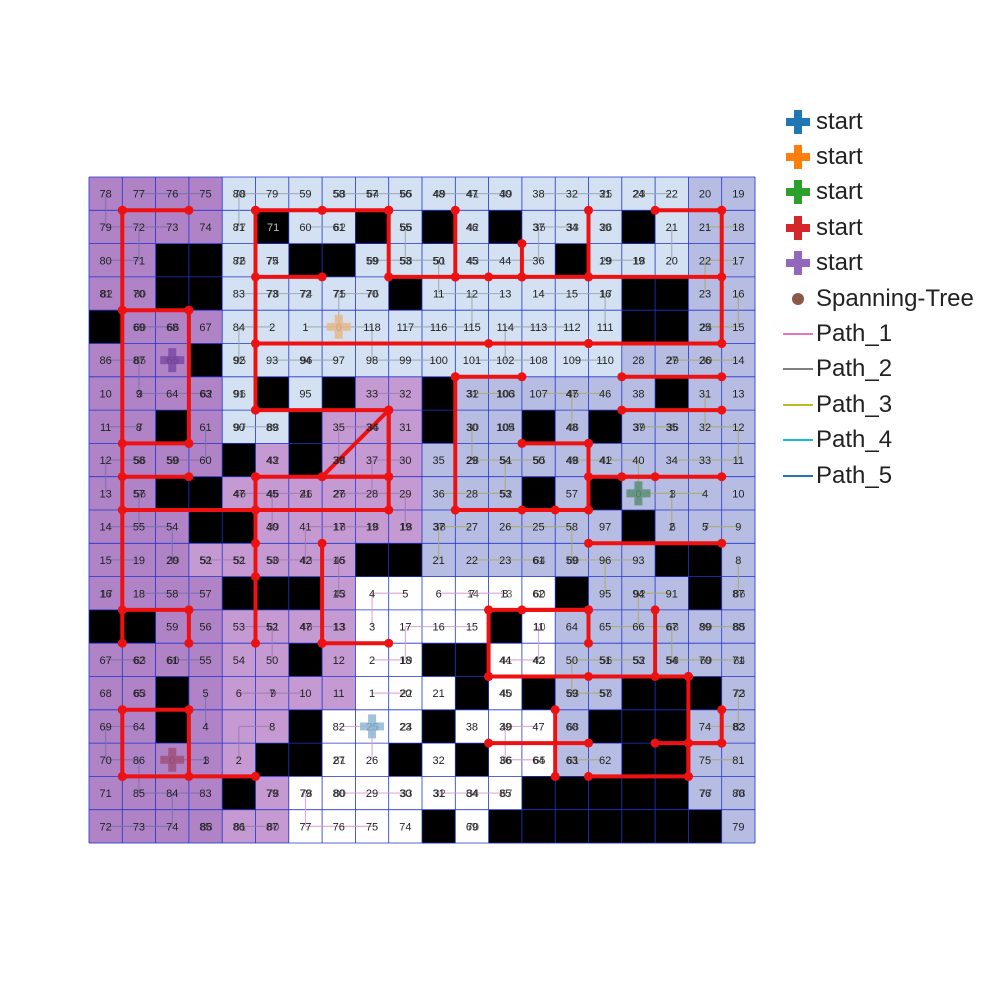 Image resolution: width=1000 pixels, height=1000 pixels. What do you see at coordinates (706, 628) in the screenshot?
I see `cell-overlay-label: 90` at bounding box center [706, 628].